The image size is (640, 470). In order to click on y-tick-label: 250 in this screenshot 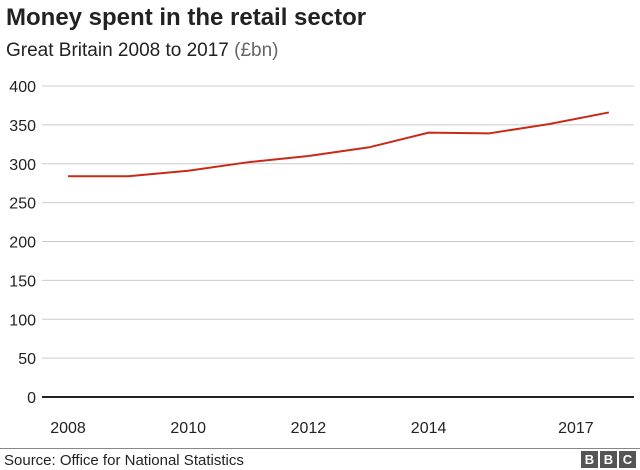, I will do `click(22, 204)`.